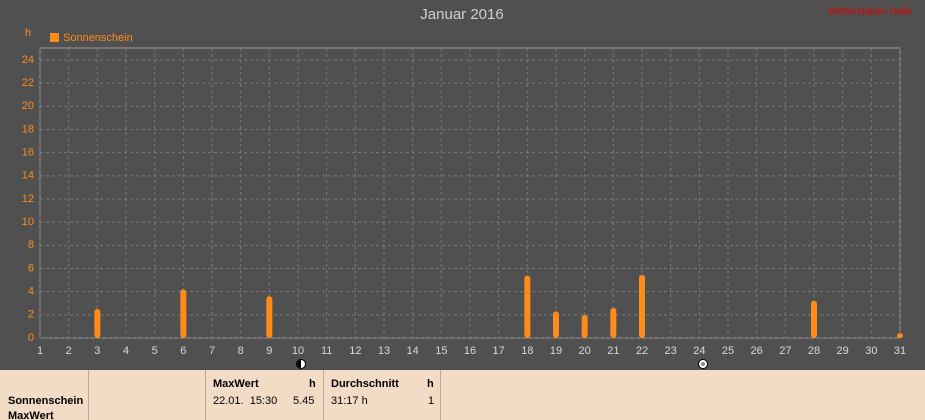 The height and width of the screenshot is (420, 925). I want to click on cell: 22.01. 15:30, so click(245, 401).